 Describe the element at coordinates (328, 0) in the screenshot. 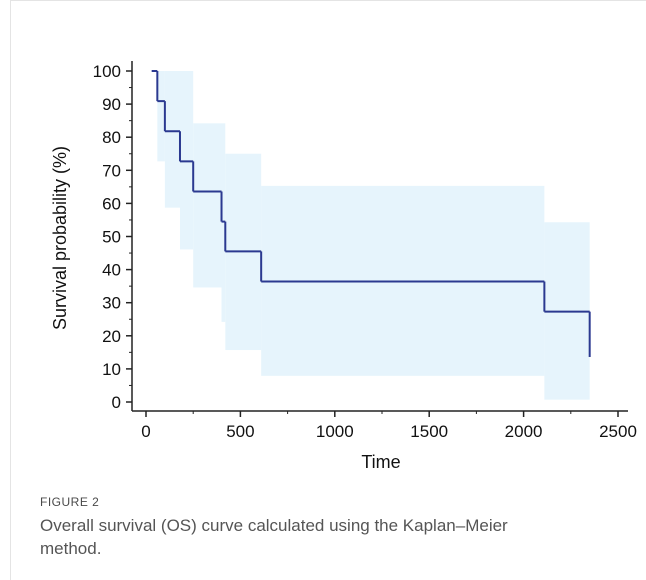

I see `figure-frame-top` at that location.